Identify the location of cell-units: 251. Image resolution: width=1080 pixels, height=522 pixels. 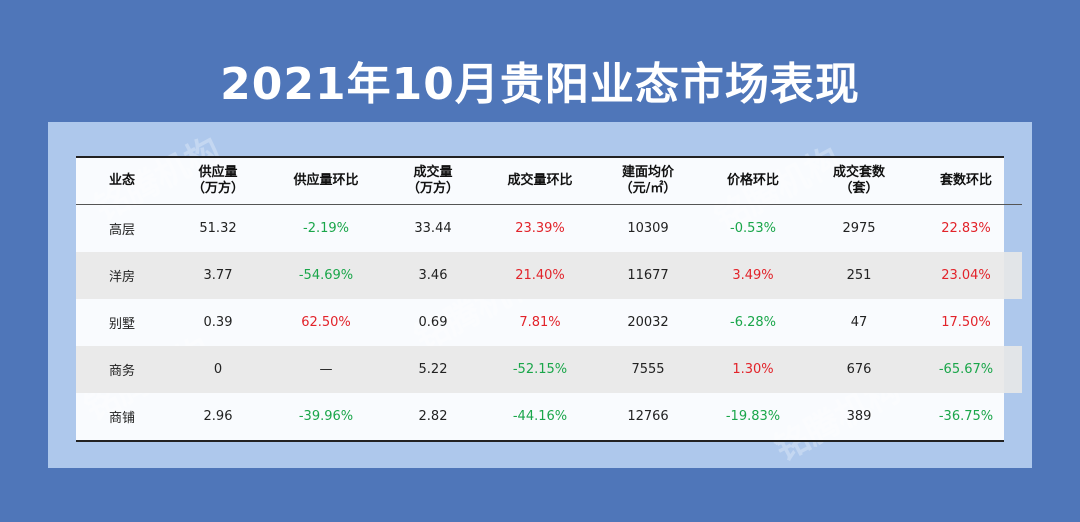
(859, 275).